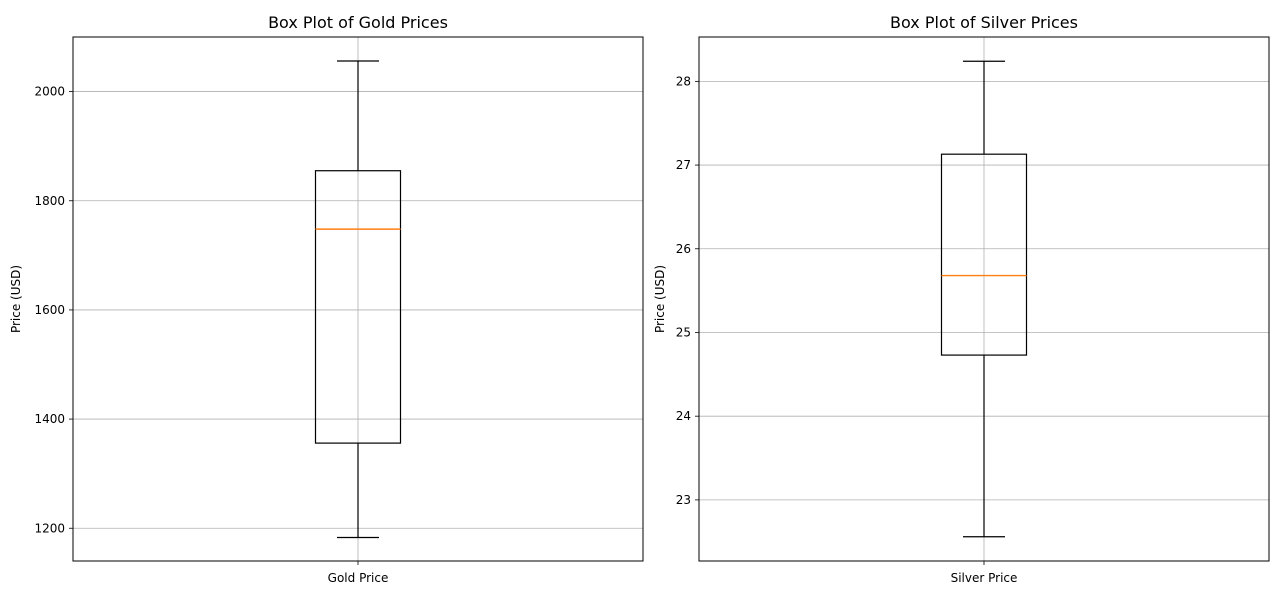 The image size is (1282, 600). I want to click on silver-y-tick-label: 23, so click(683, 500).